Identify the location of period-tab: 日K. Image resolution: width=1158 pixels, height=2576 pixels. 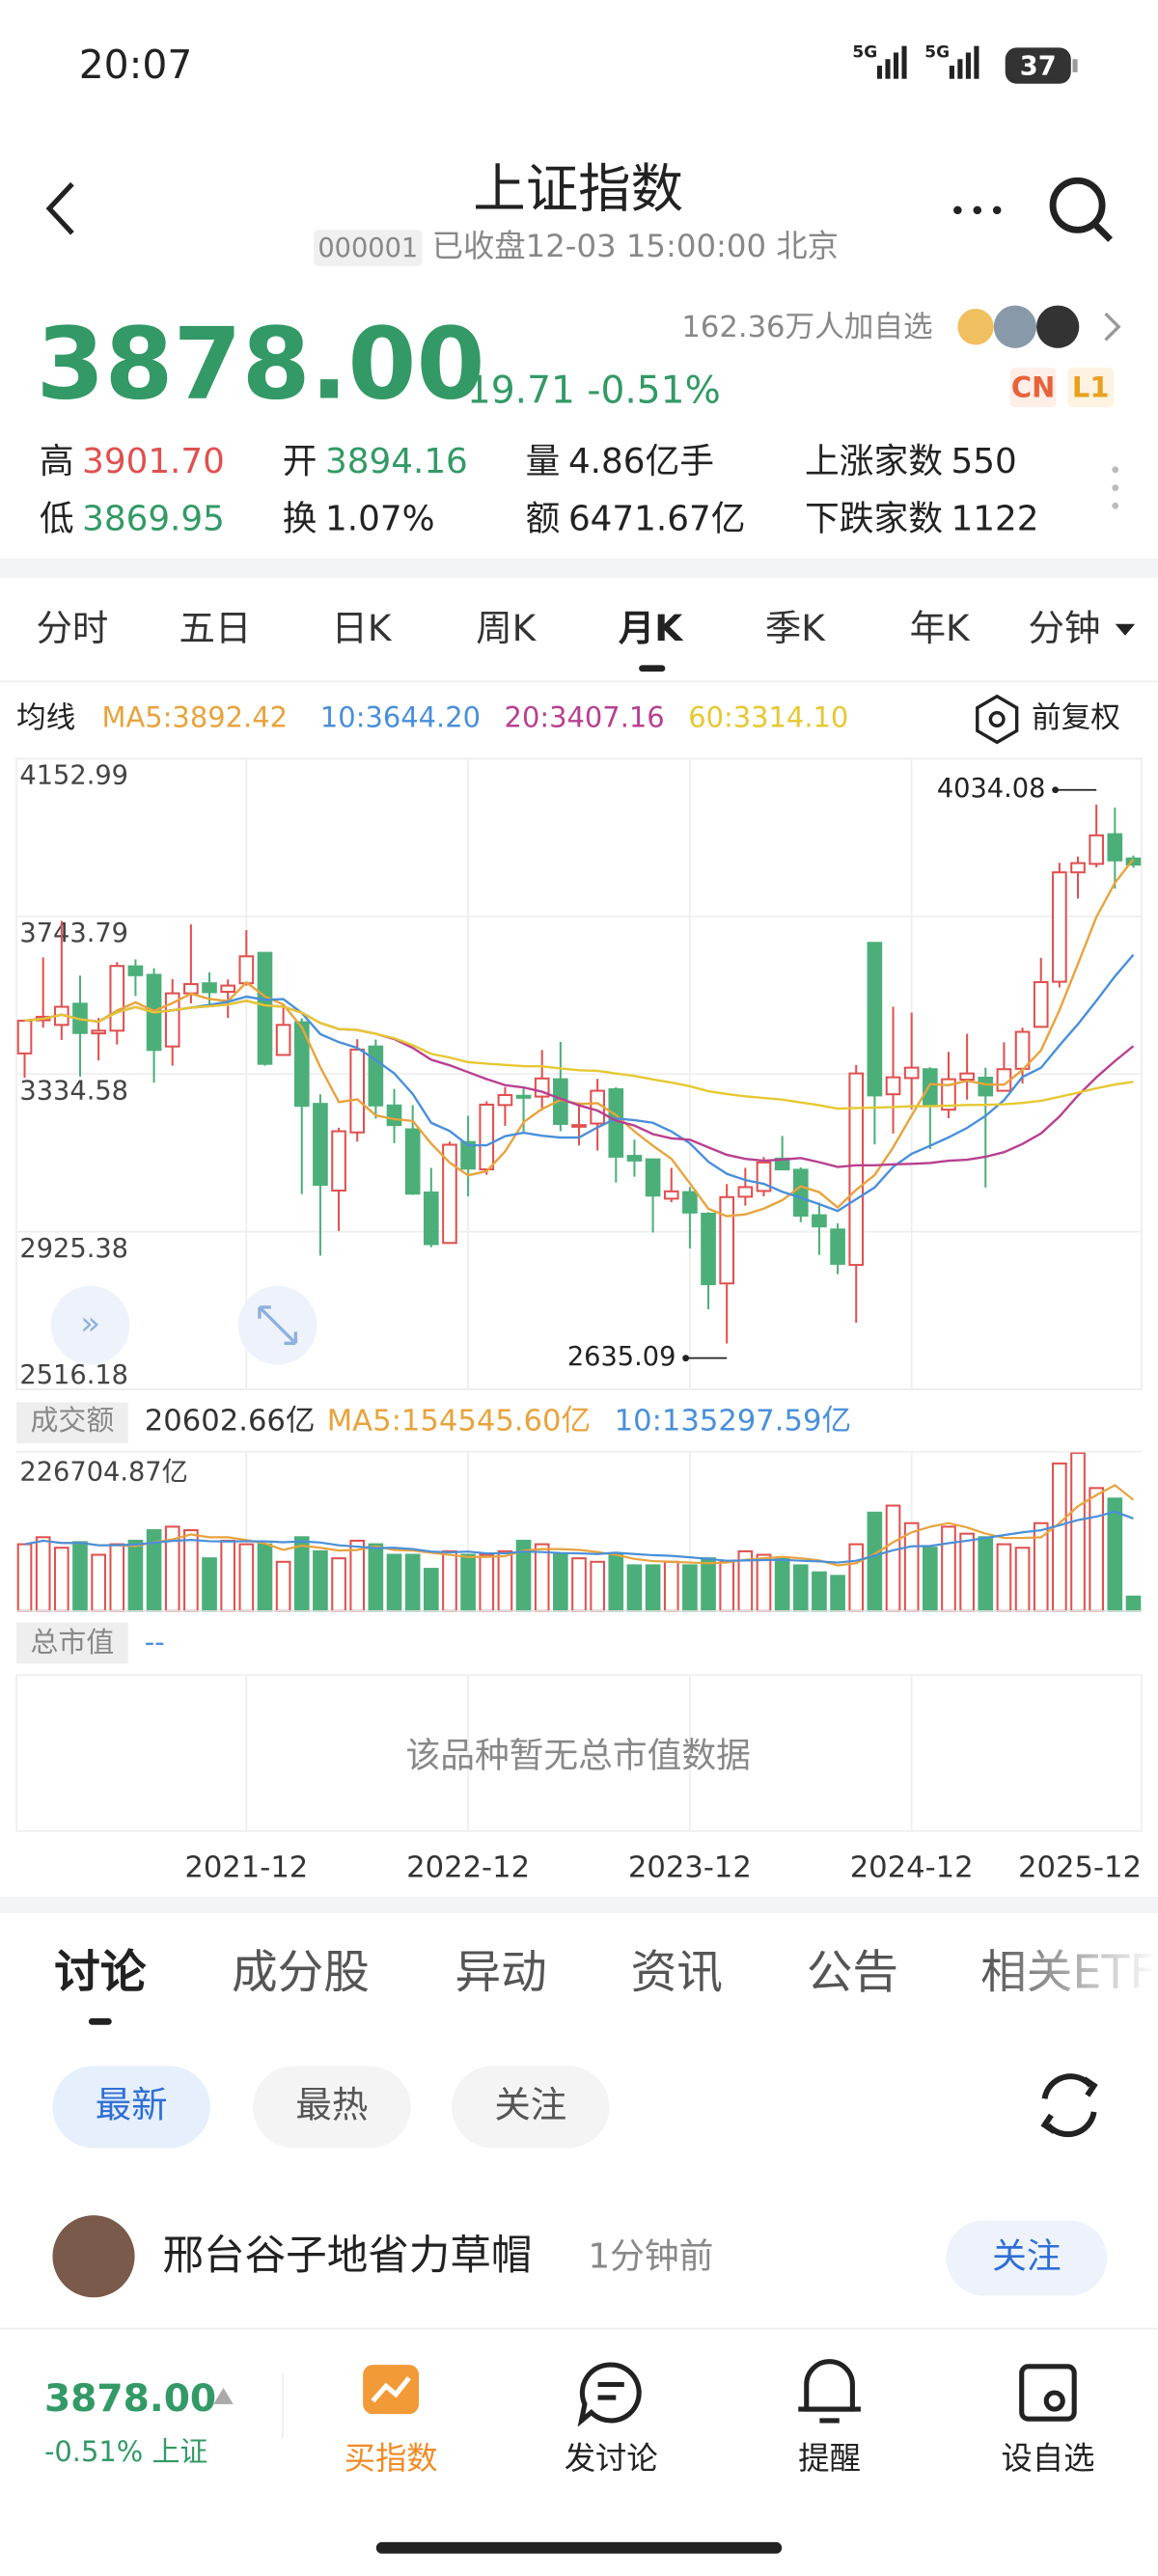
(361, 628).